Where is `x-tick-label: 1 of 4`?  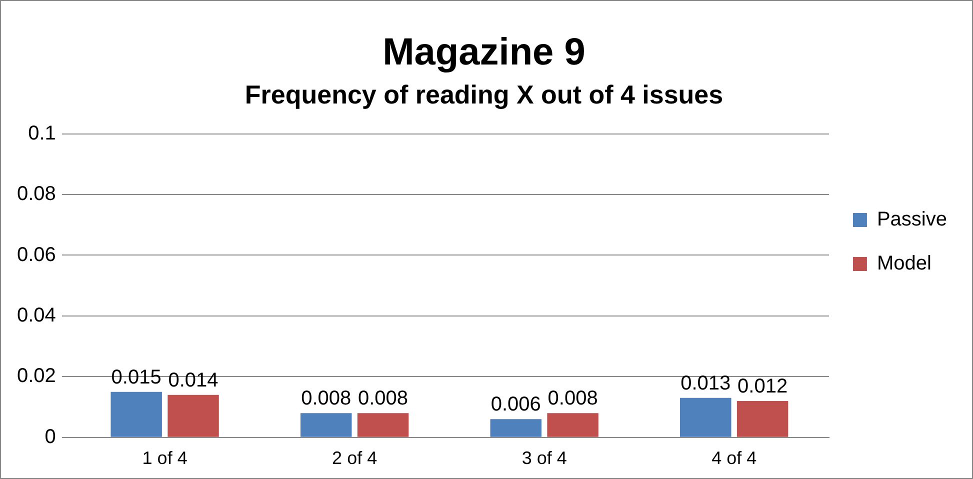
x-tick-label: 1 of 4 is located at coordinates (165, 458).